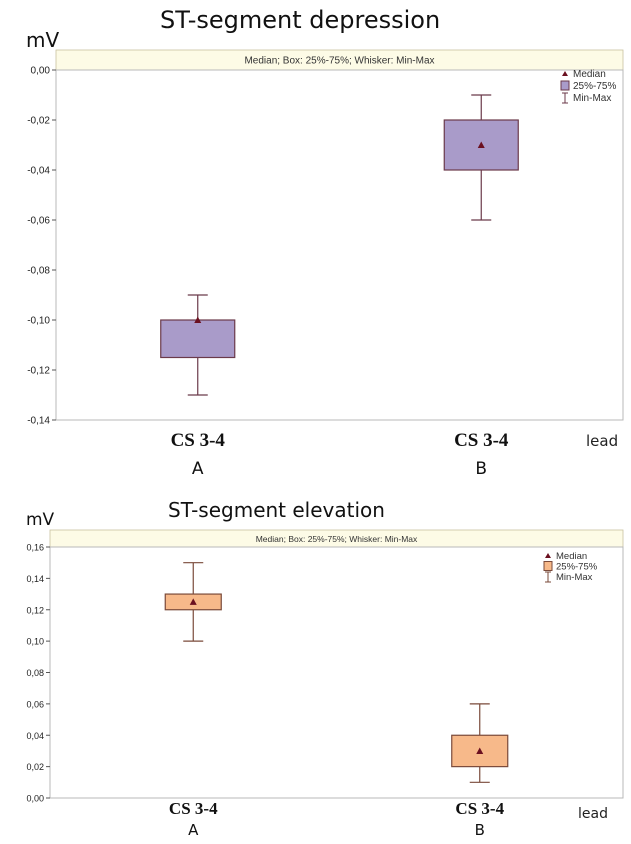 The width and height of the screenshot is (631, 844). I want to click on y-tick-label: 0,16, so click(35, 548).